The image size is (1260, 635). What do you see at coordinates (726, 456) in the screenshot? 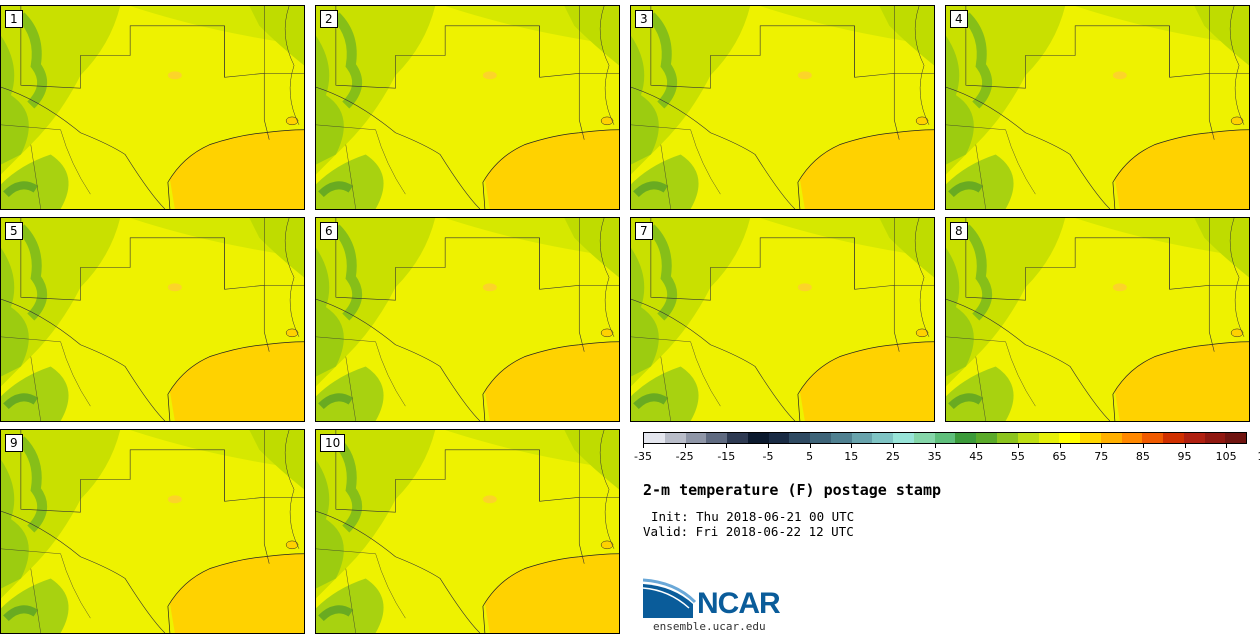
I see `colorbar-tick-label: -15` at bounding box center [726, 456].